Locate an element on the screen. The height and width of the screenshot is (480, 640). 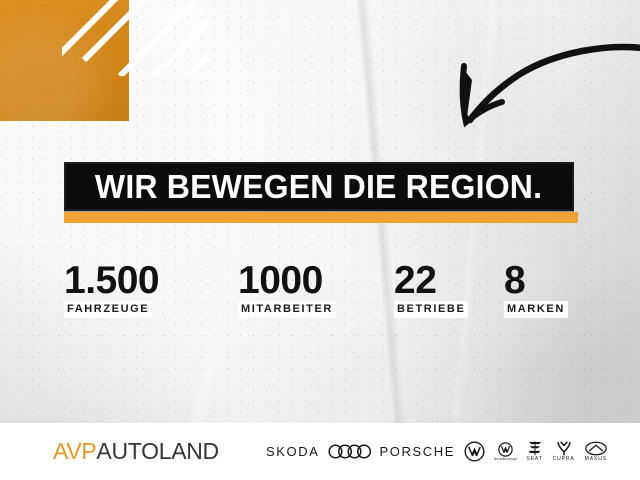
brand-logo-vw-nutzfahrzeuge: Nutzfahrzeuge is located at coordinates (506, 451).